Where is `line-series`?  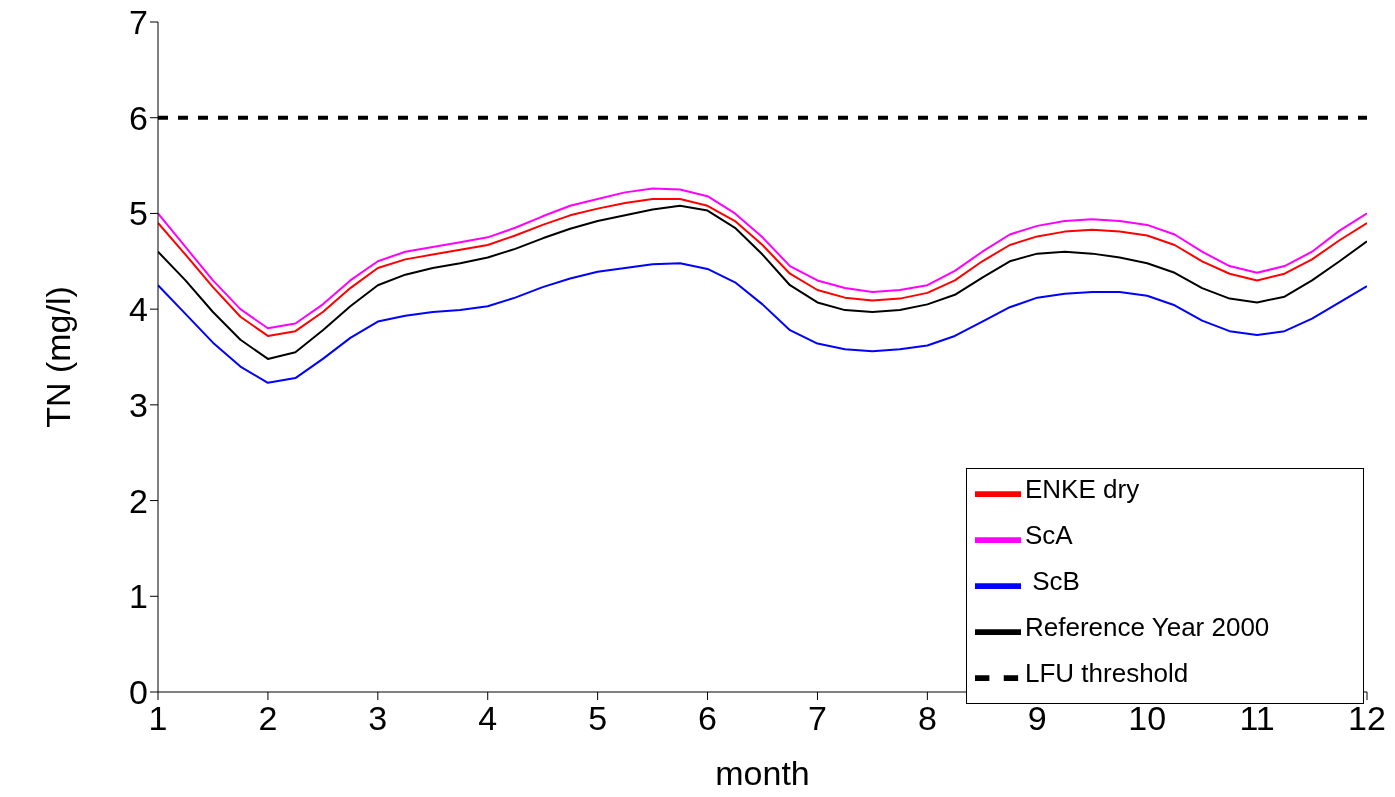 line-series is located at coordinates (762, 323).